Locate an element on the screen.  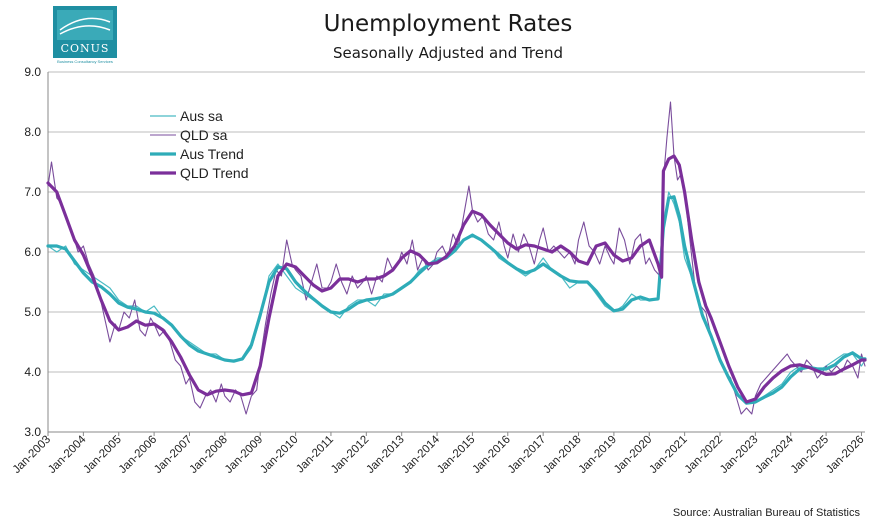
logo: CONUS Business Consultancy Services is located at coordinates (85, 35).